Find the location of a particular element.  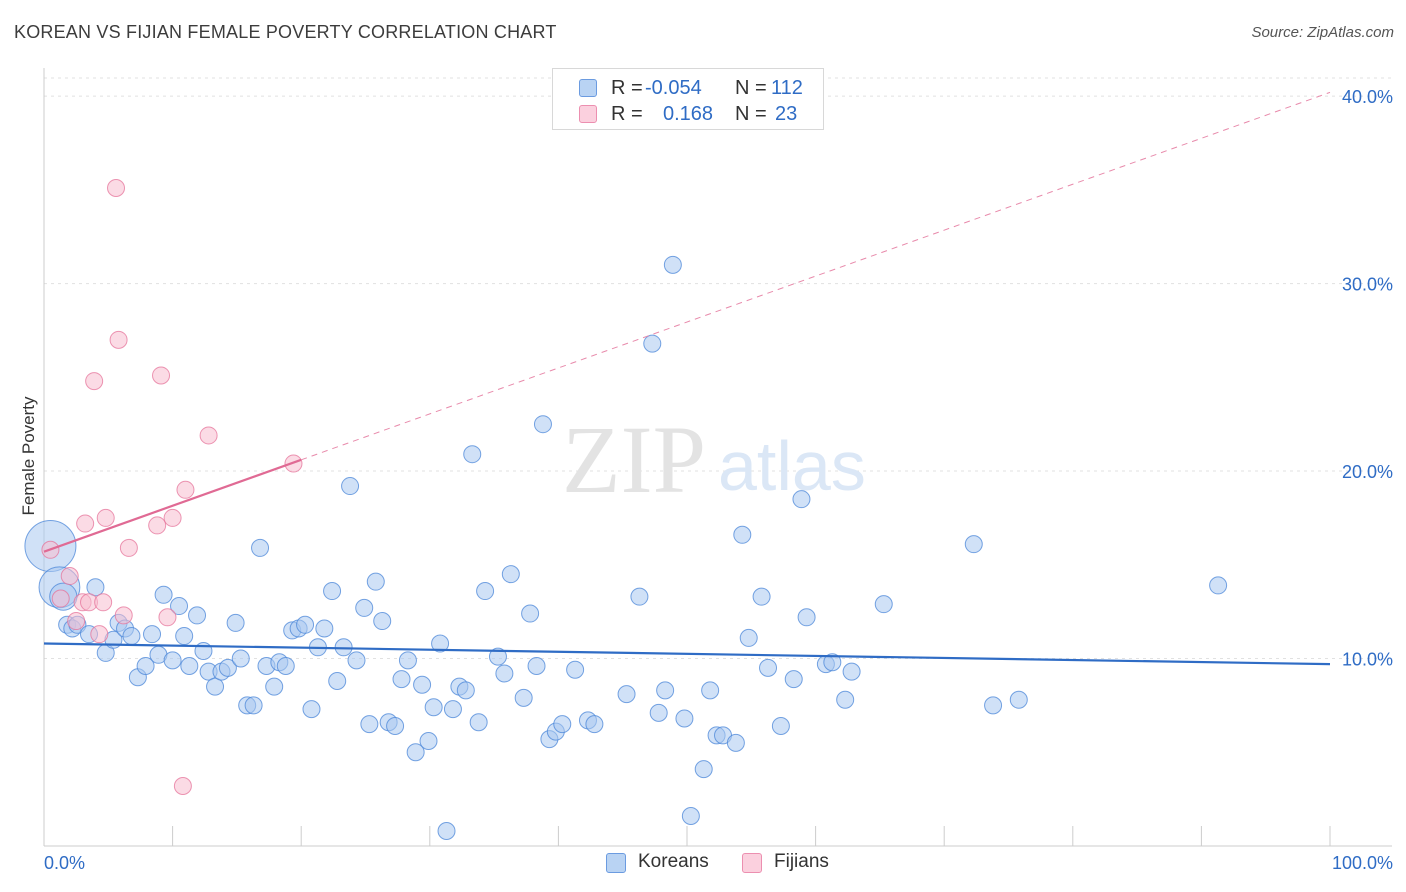

x-tick-label-max: 100.0% is located at coordinates (1362, 863).